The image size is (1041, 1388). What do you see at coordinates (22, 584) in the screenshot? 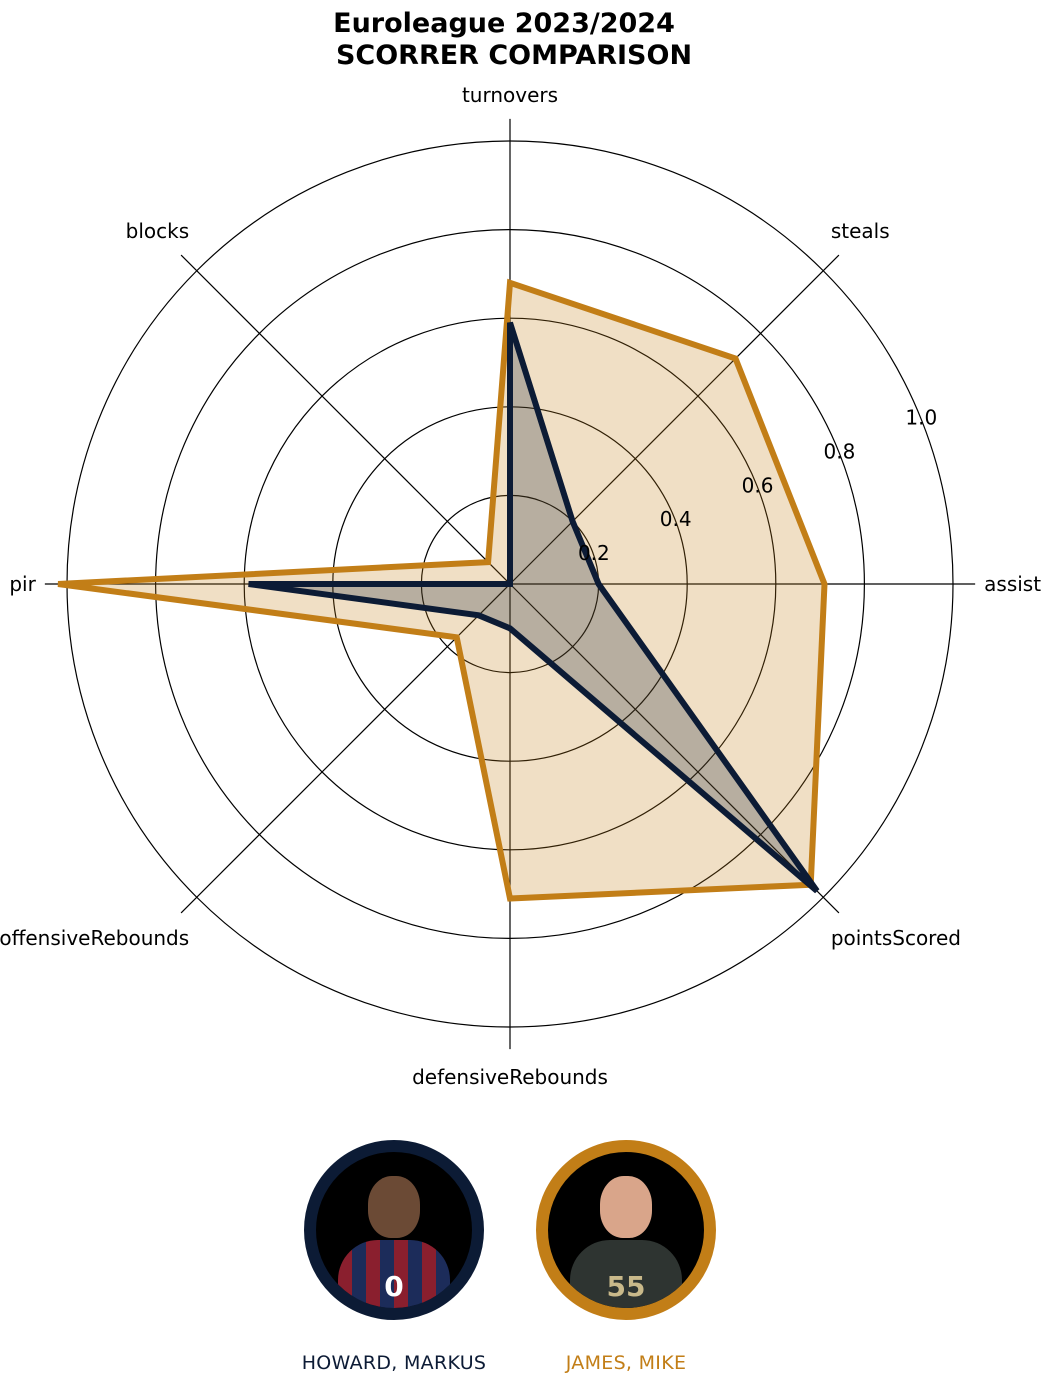
I see `axis-label: pir` at bounding box center [22, 584].